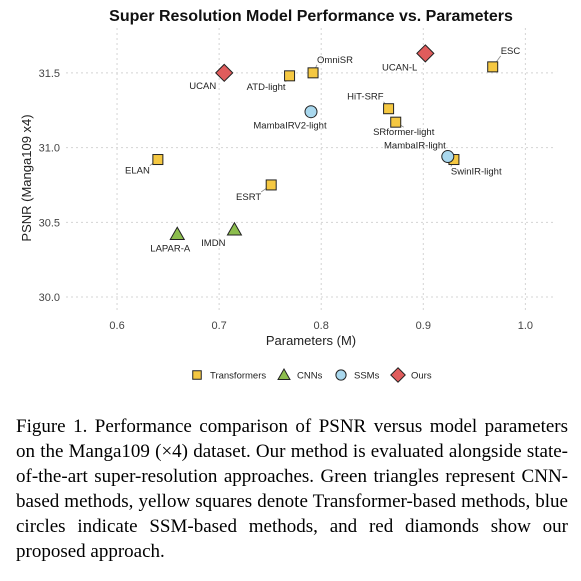  Describe the element at coordinates (116, 326) in the screenshot. I see `x-tick-label: 0.6` at that location.